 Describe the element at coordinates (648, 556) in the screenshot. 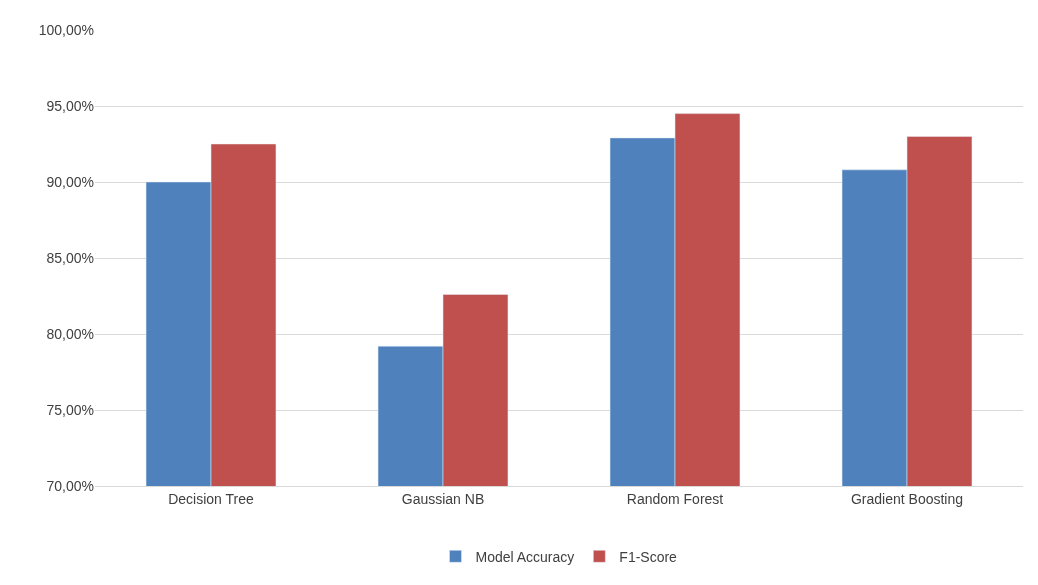

I see `legend-label: F1-Score` at that location.